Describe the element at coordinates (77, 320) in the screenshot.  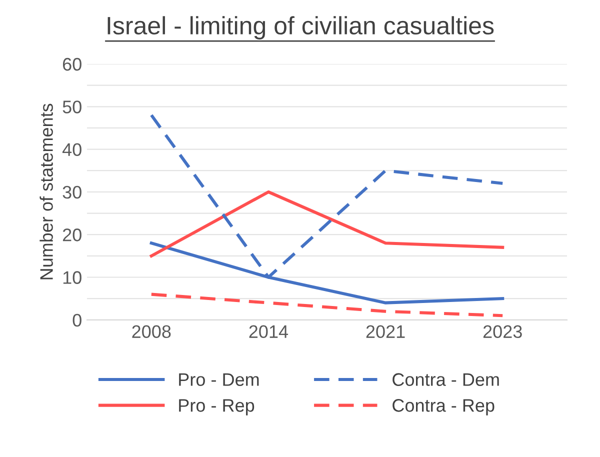
I see `y-tick-label: 0` at that location.